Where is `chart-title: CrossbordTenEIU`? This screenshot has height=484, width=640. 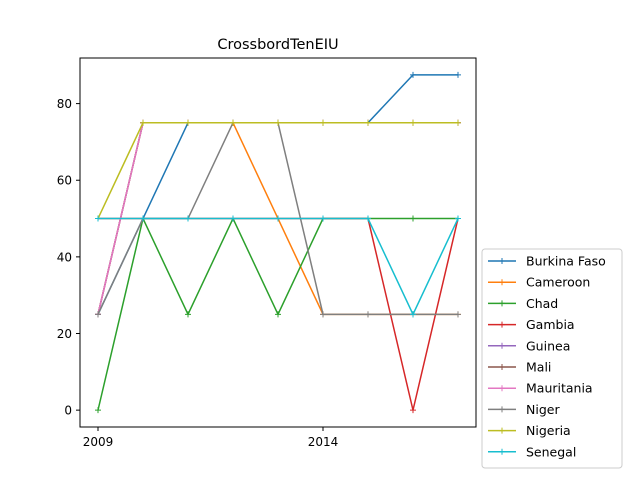
chart-title: CrossbordTenEIU is located at coordinates (277, 45).